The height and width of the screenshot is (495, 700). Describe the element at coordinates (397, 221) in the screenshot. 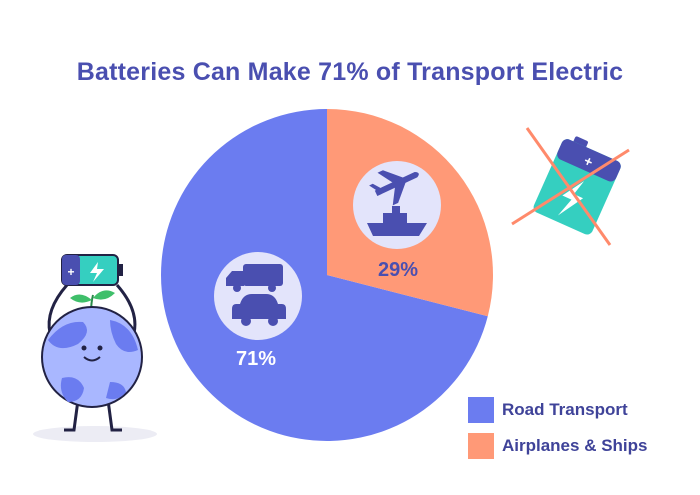

I see `ship-icon` at that location.